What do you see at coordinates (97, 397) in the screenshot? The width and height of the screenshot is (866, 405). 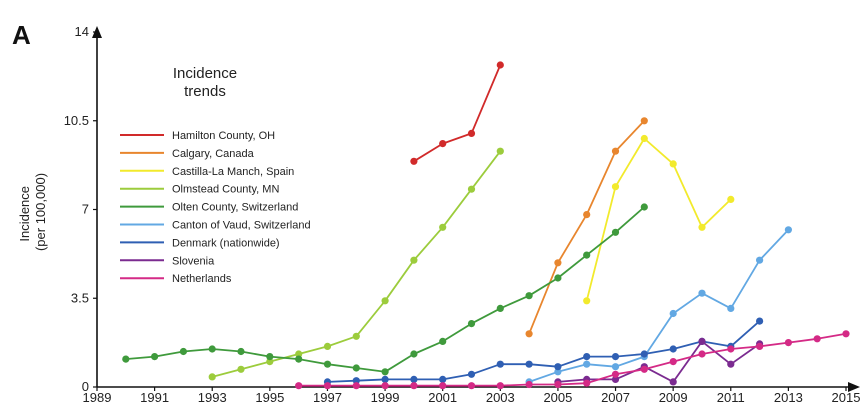 I see `x-tick-label: 1989` at bounding box center [97, 397].